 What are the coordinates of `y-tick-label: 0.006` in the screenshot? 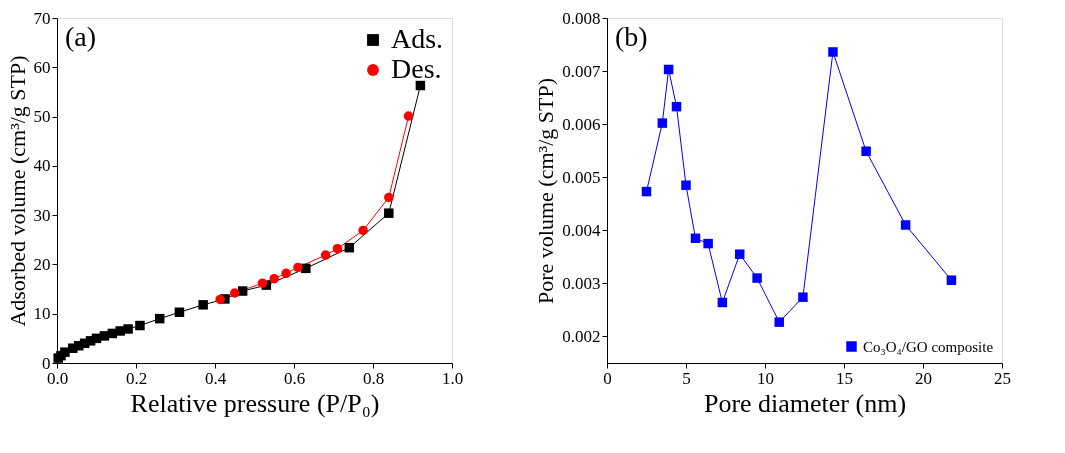 It's located at (581, 124).